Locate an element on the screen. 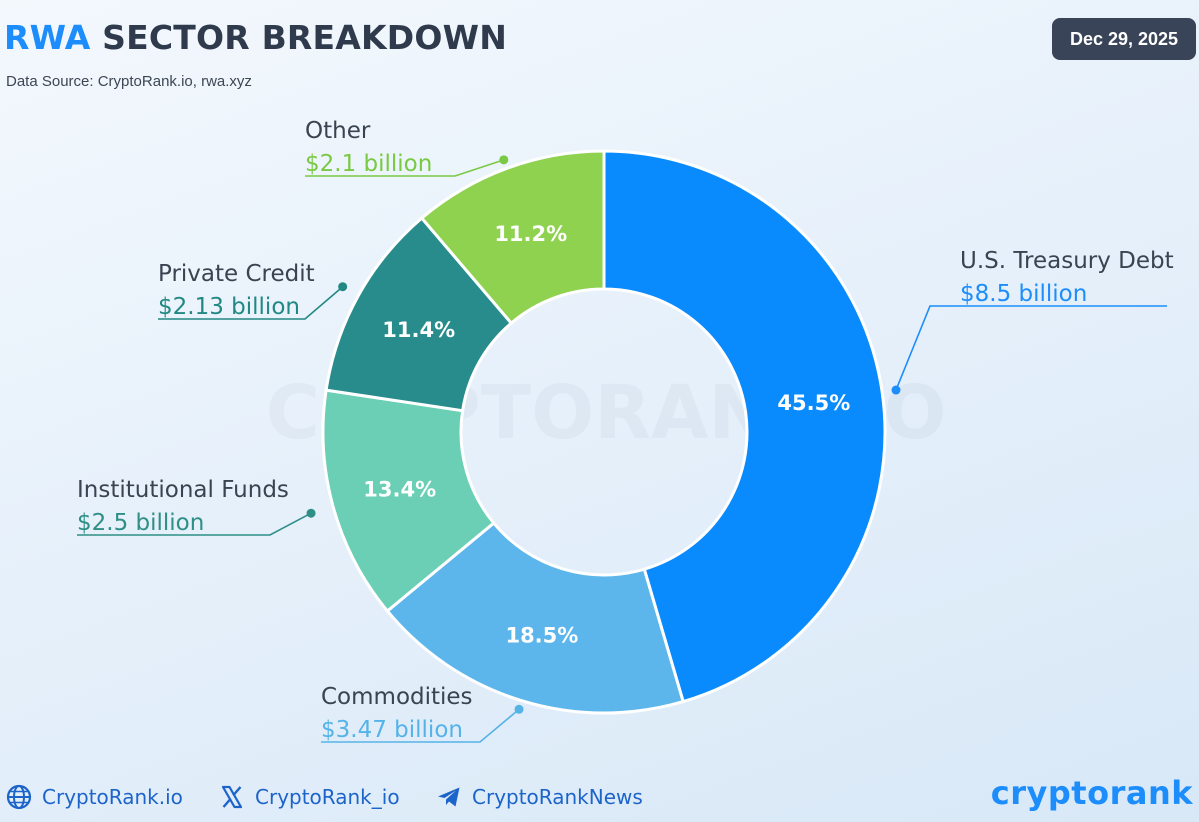 The image size is (1199, 822). x-logo-icon is located at coordinates (232, 797).